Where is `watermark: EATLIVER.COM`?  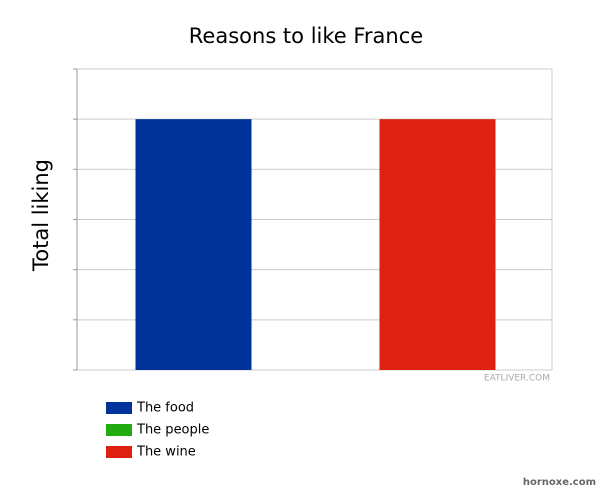 watermark: EATLIVER.COM is located at coordinates (517, 379).